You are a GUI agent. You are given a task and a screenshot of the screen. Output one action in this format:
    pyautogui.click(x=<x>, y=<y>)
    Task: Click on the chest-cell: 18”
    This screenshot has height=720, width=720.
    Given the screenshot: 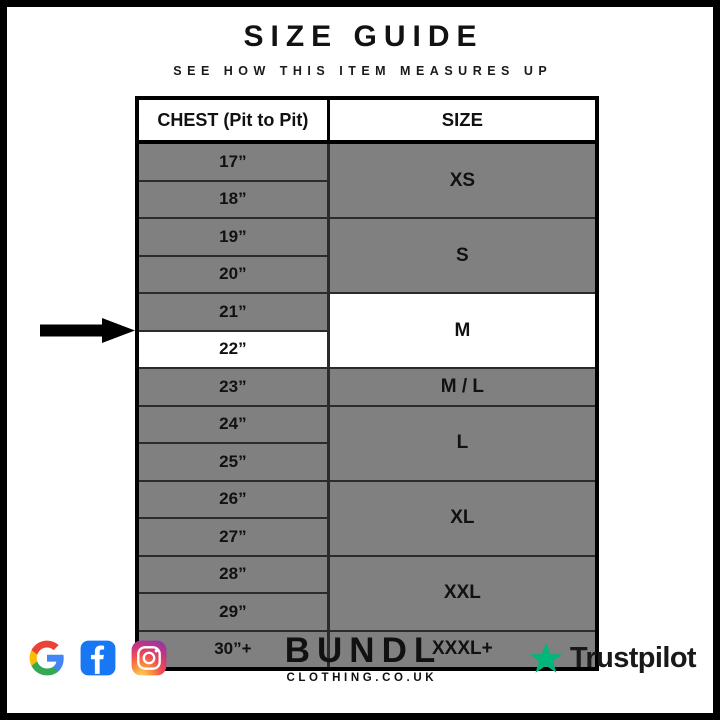 What is the action you would take?
    pyautogui.click(x=234, y=199)
    